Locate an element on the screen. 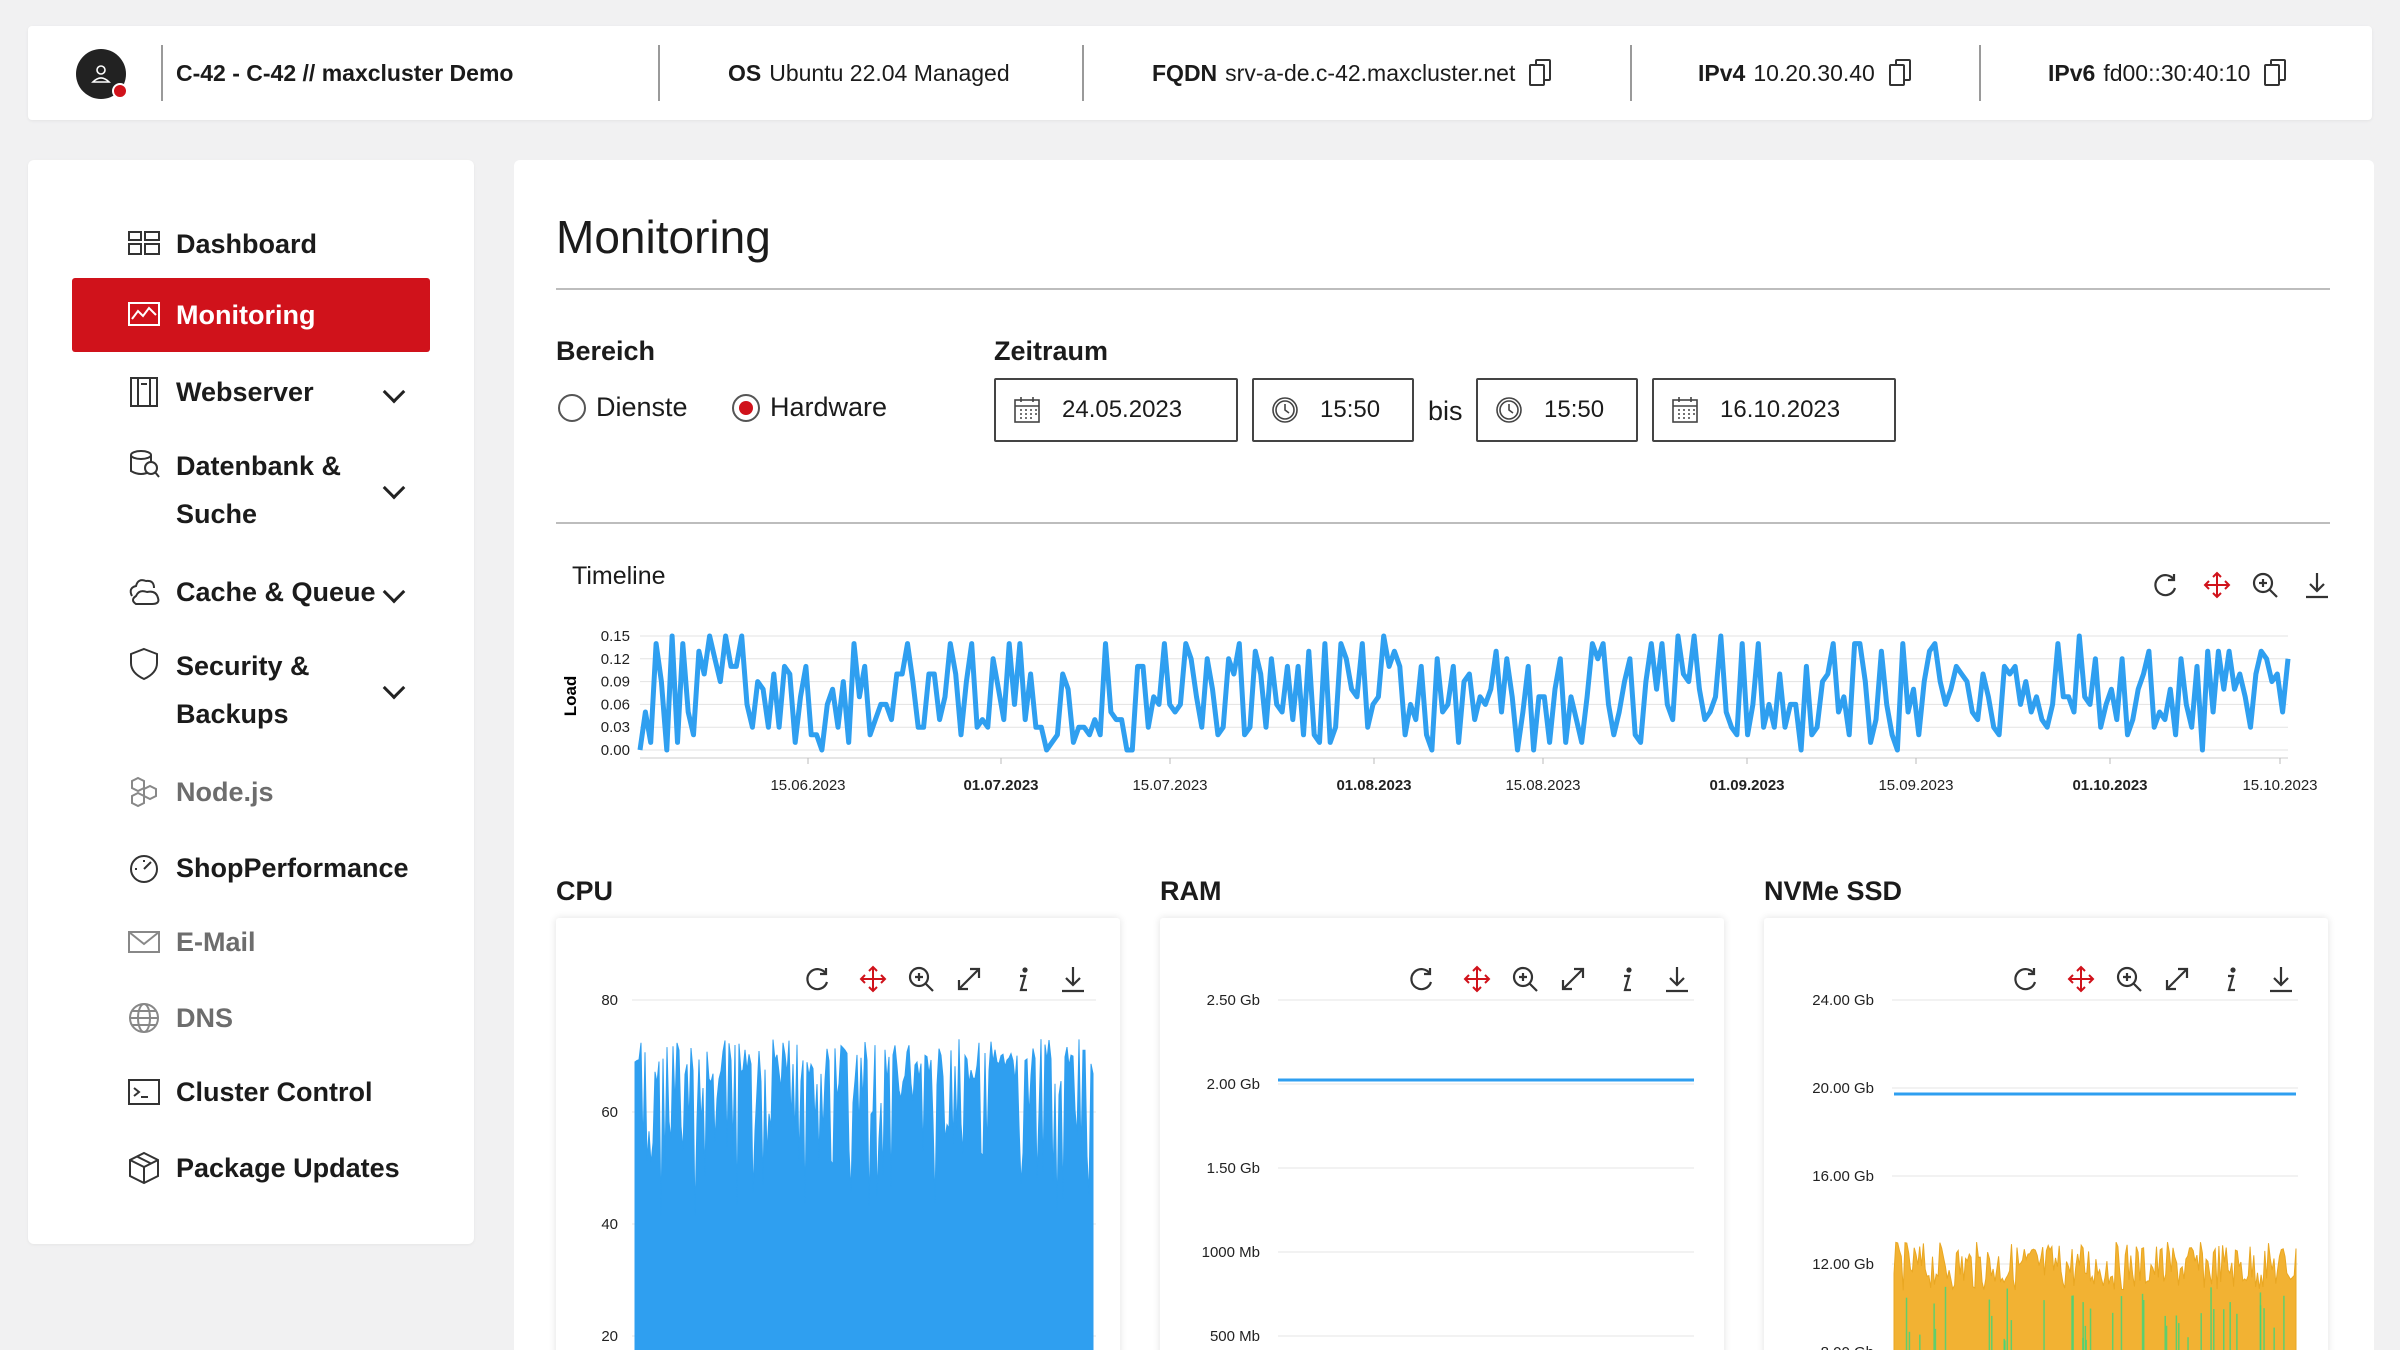 The height and width of the screenshot is (1350, 2400). x-tick-label: 01.09.2023 is located at coordinates (1746, 785).